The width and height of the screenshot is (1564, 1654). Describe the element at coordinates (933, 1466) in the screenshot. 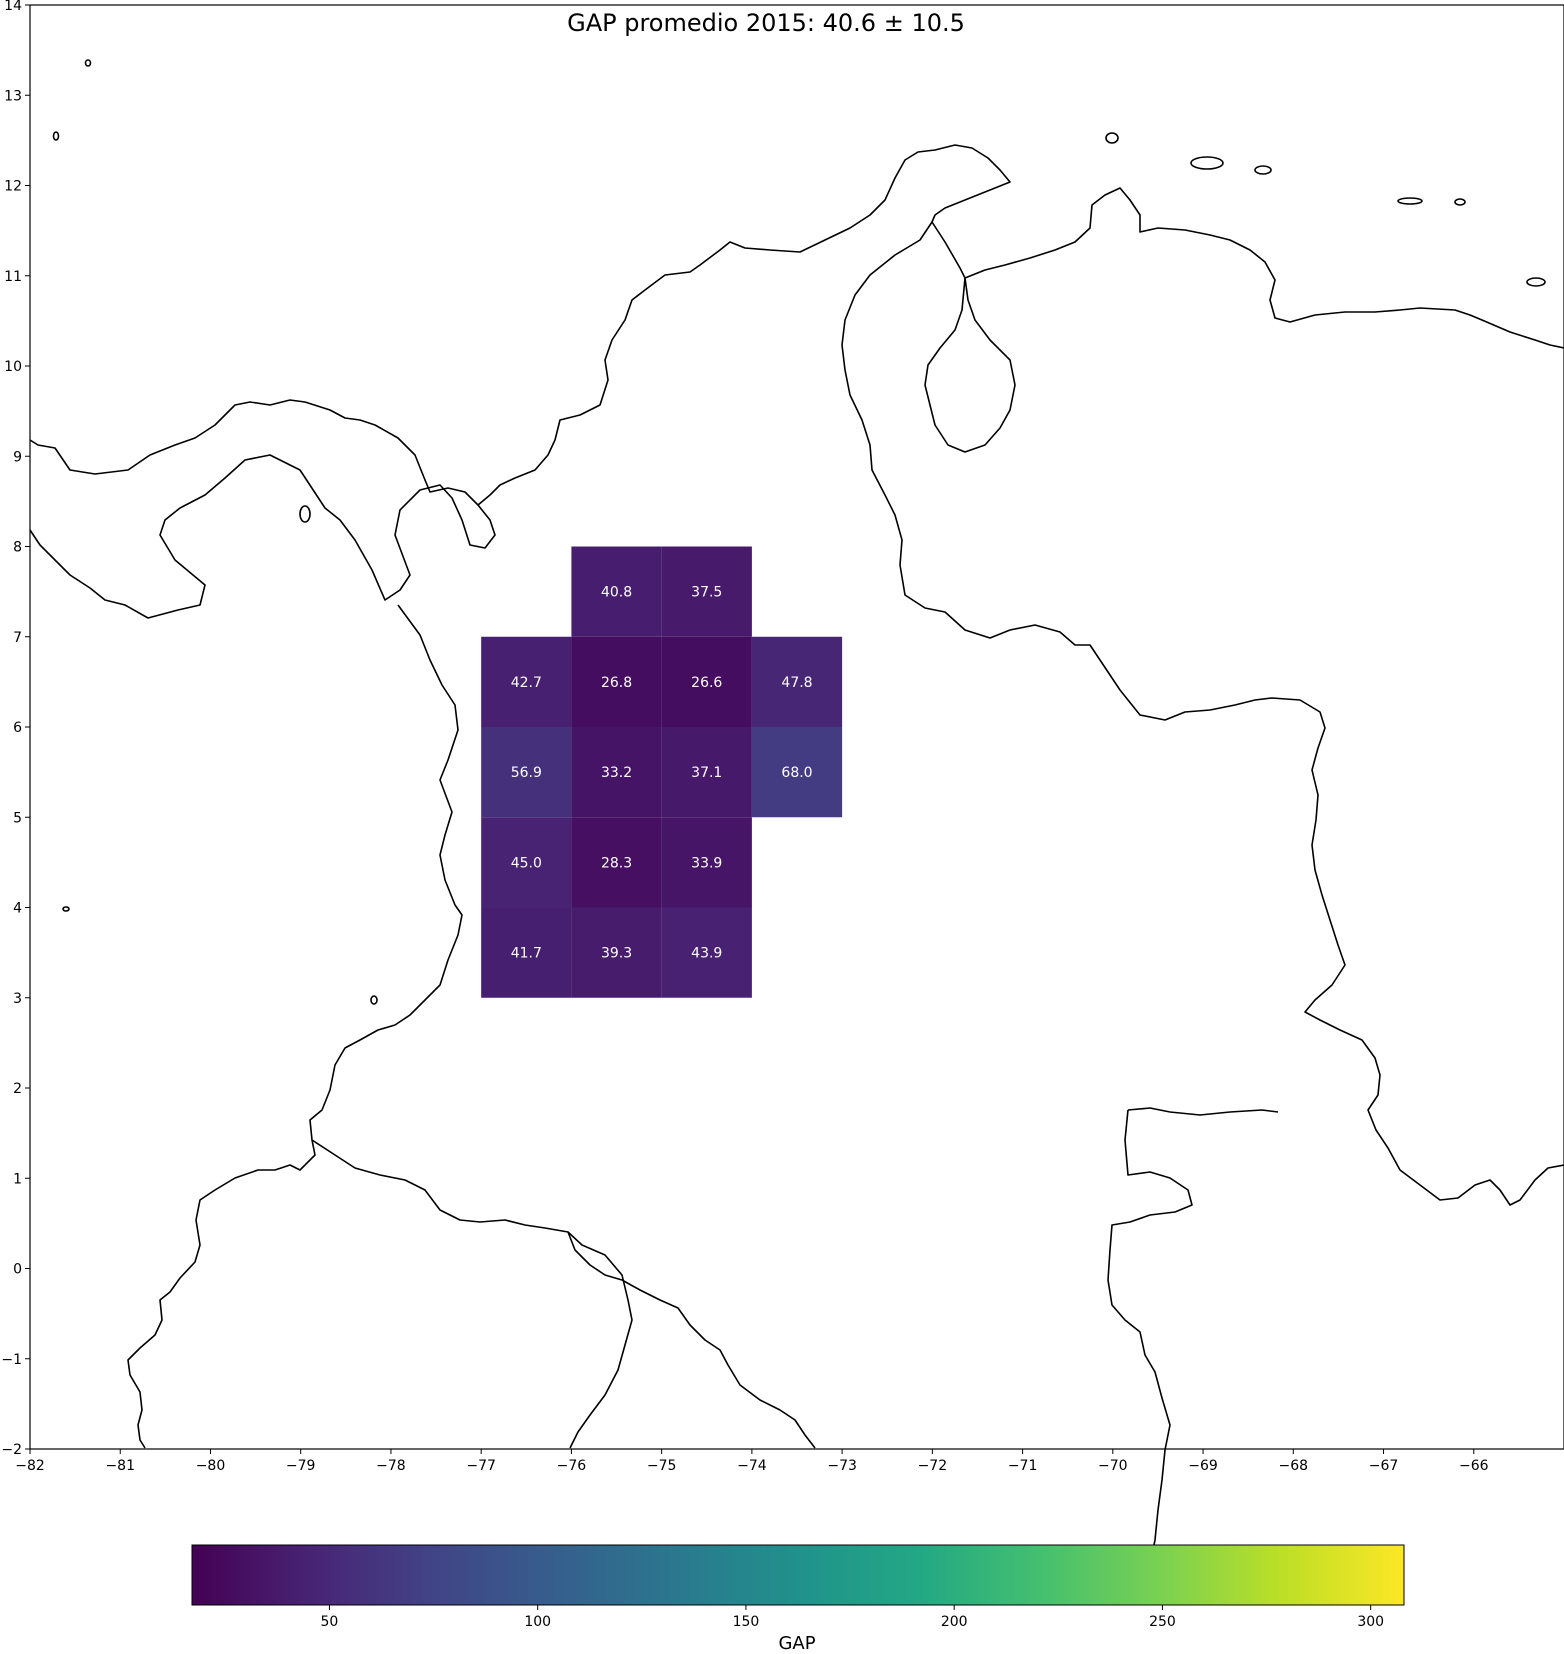

I see `x-tick-label: −72` at that location.